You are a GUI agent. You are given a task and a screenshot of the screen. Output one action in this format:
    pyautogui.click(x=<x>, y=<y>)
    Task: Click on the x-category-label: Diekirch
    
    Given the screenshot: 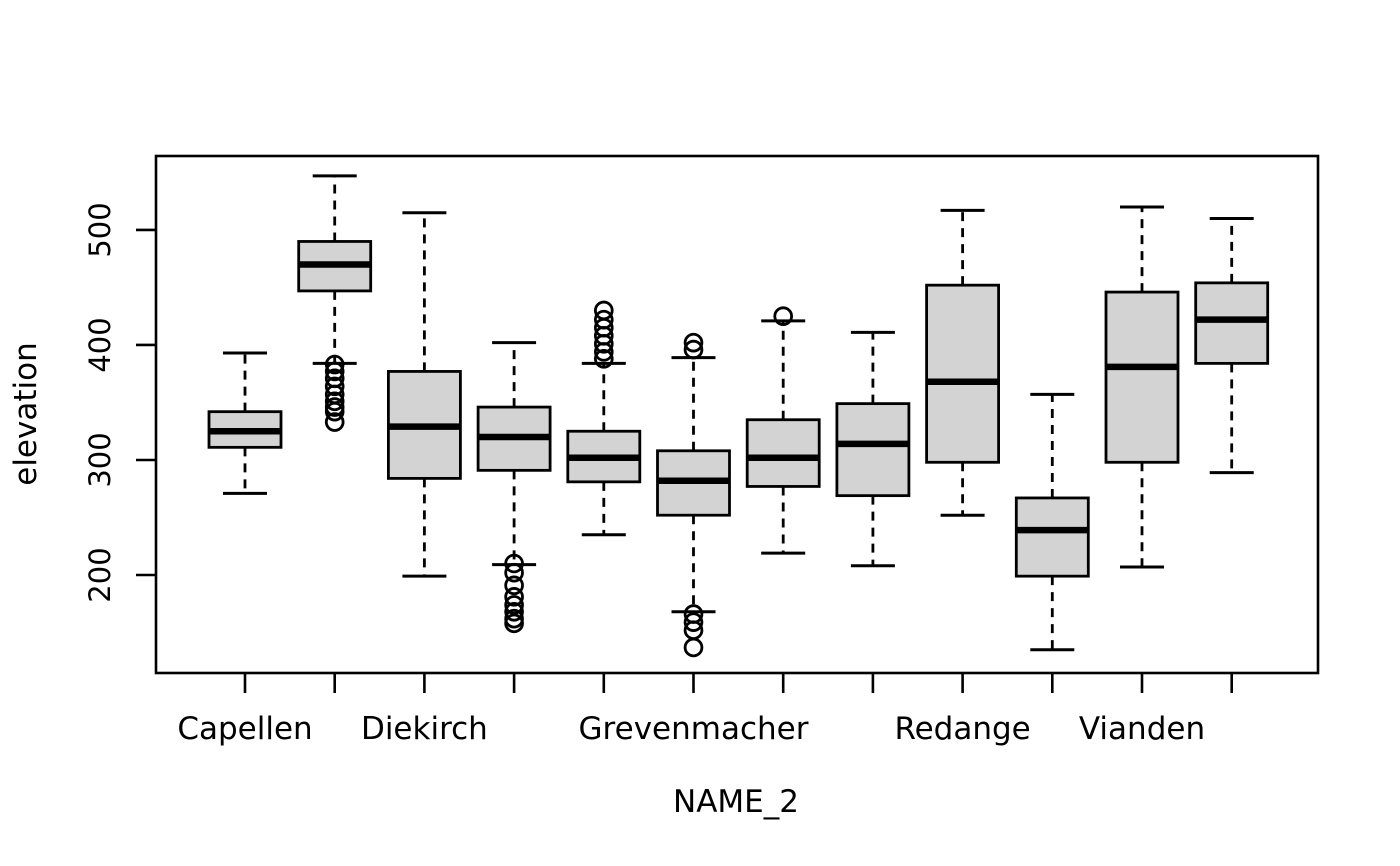 What is the action you would take?
    pyautogui.click(x=424, y=729)
    